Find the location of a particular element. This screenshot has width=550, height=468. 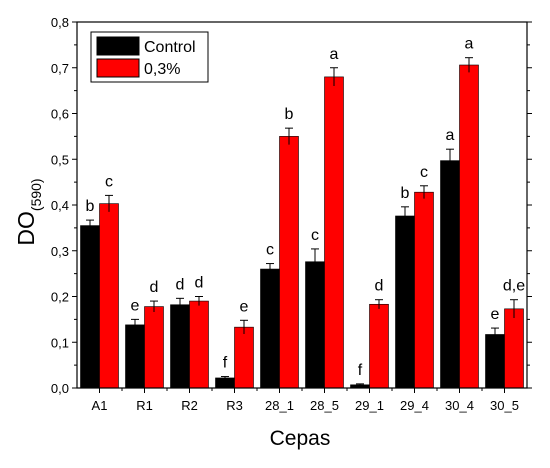

legend-label-control: Control is located at coordinates (170, 47).